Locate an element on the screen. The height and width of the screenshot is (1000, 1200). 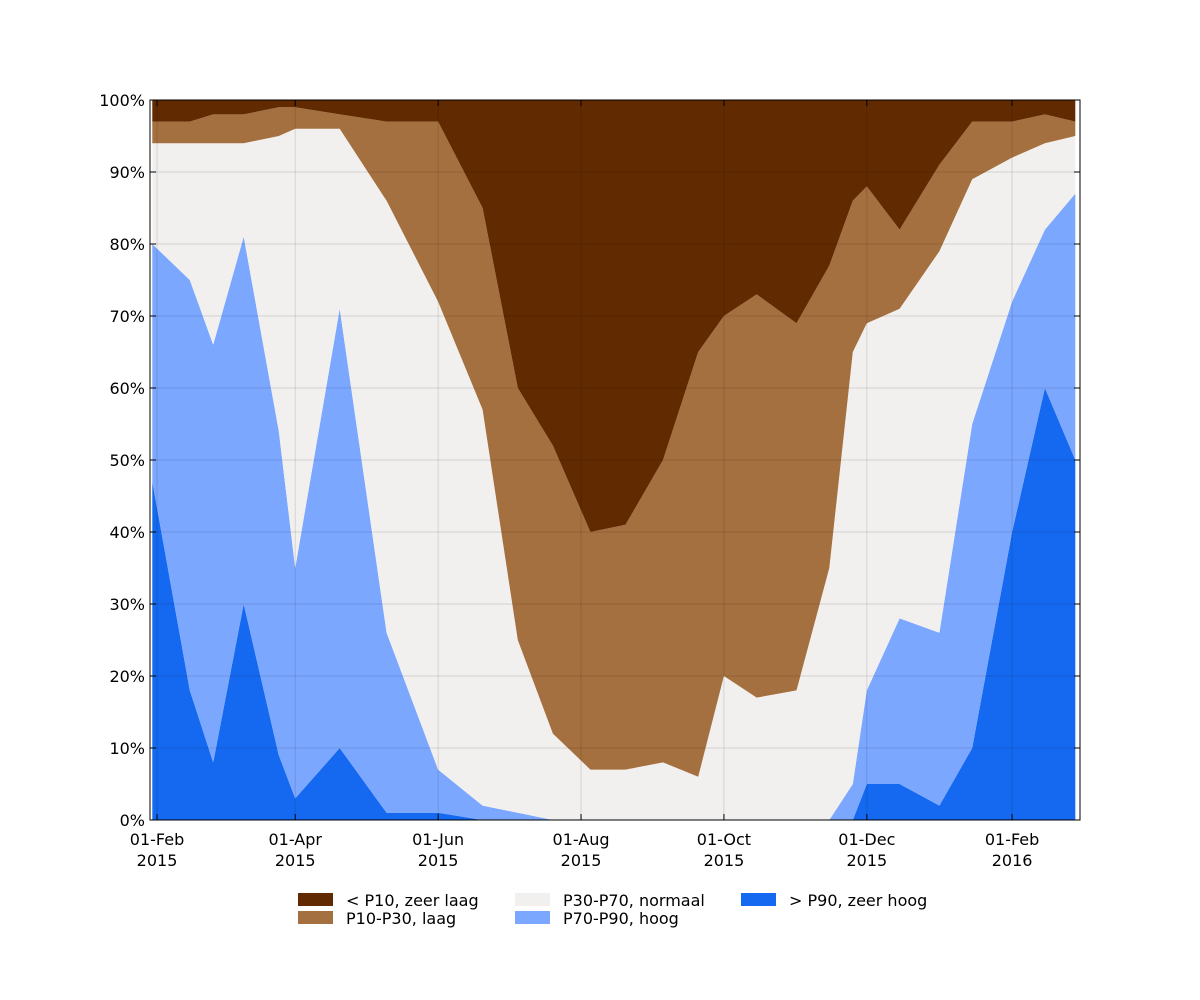
legend-label: P30-P70, normaal is located at coordinates (634, 900).